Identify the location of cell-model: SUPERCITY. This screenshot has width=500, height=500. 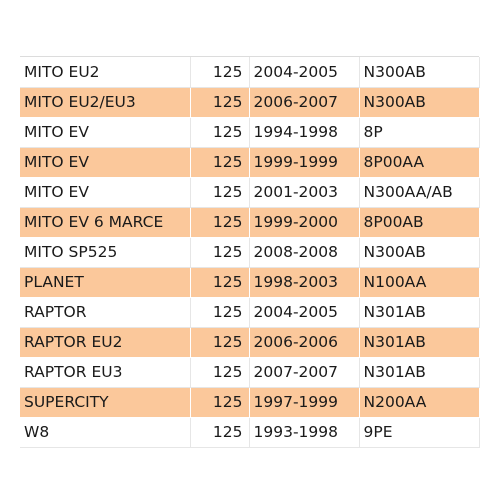
(105, 402).